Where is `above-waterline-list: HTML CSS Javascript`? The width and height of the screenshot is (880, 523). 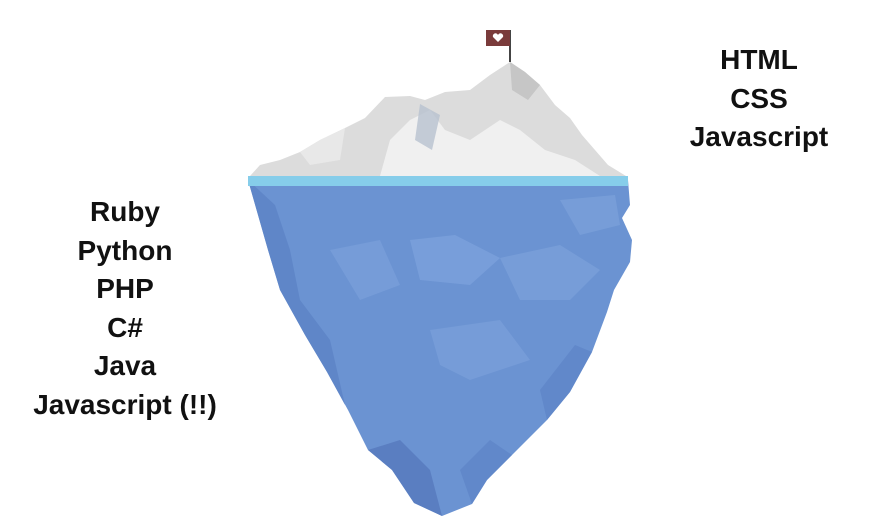
above-waterline-list: HTML CSS Javascript is located at coordinates (759, 99).